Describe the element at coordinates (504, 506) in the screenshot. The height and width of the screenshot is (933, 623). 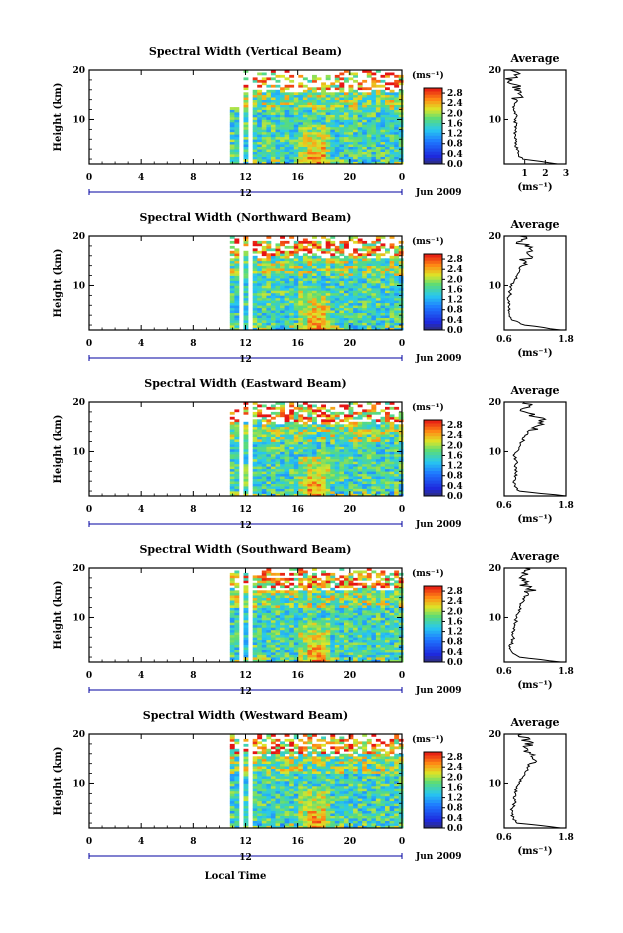
I see `avg-x-tick-label: 0.6` at that location.